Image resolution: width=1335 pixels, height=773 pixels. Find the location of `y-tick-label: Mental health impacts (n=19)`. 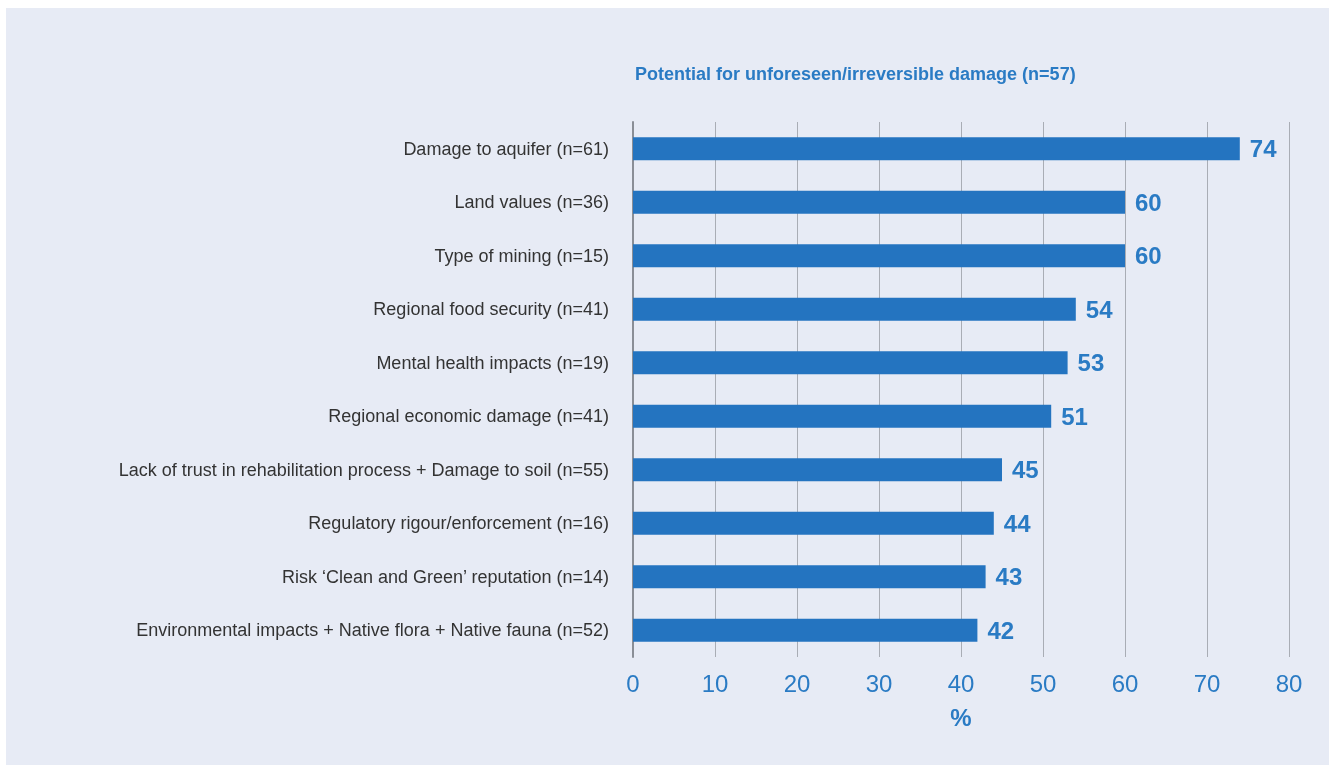

y-tick-label: Mental health impacts (n=19) is located at coordinates (492, 362).